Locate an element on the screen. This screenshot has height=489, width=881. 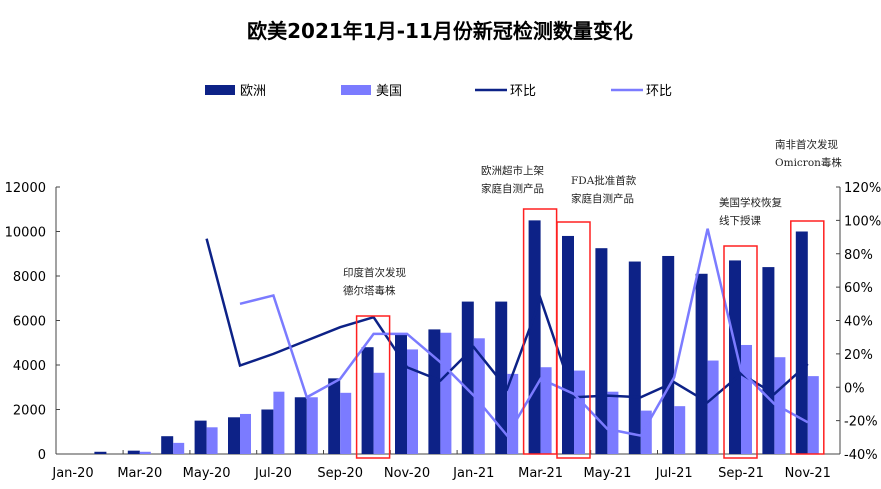
annotation-text: 线下授课 is located at coordinates (740, 220).